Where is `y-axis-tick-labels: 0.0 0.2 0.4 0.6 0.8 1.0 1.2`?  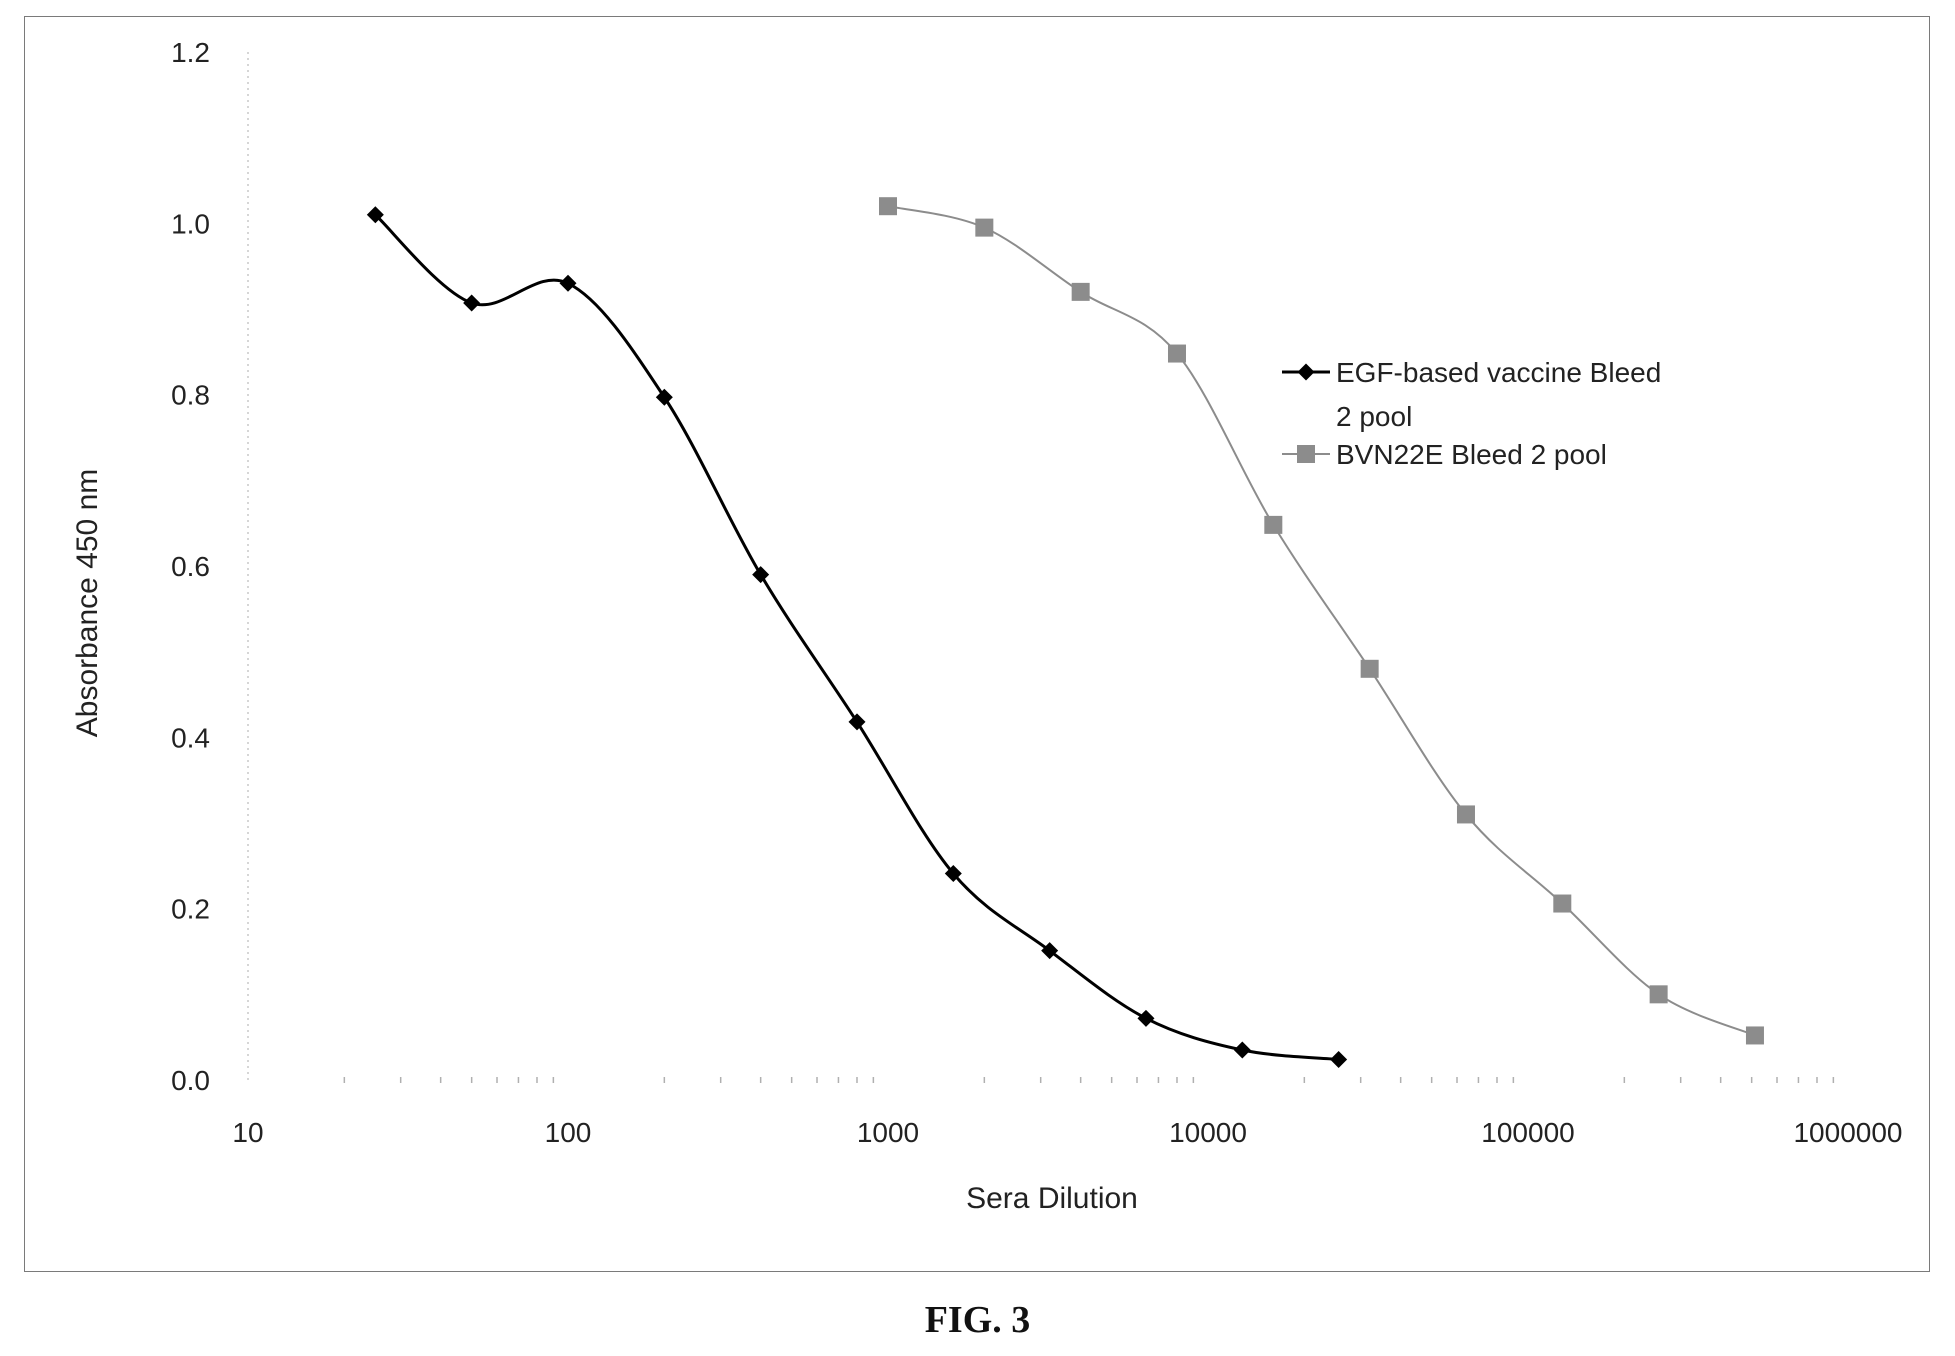
y-axis-tick-labels: 0.0 0.2 0.4 0.6 0.8 1.0 1.2 is located at coordinates (190, 566).